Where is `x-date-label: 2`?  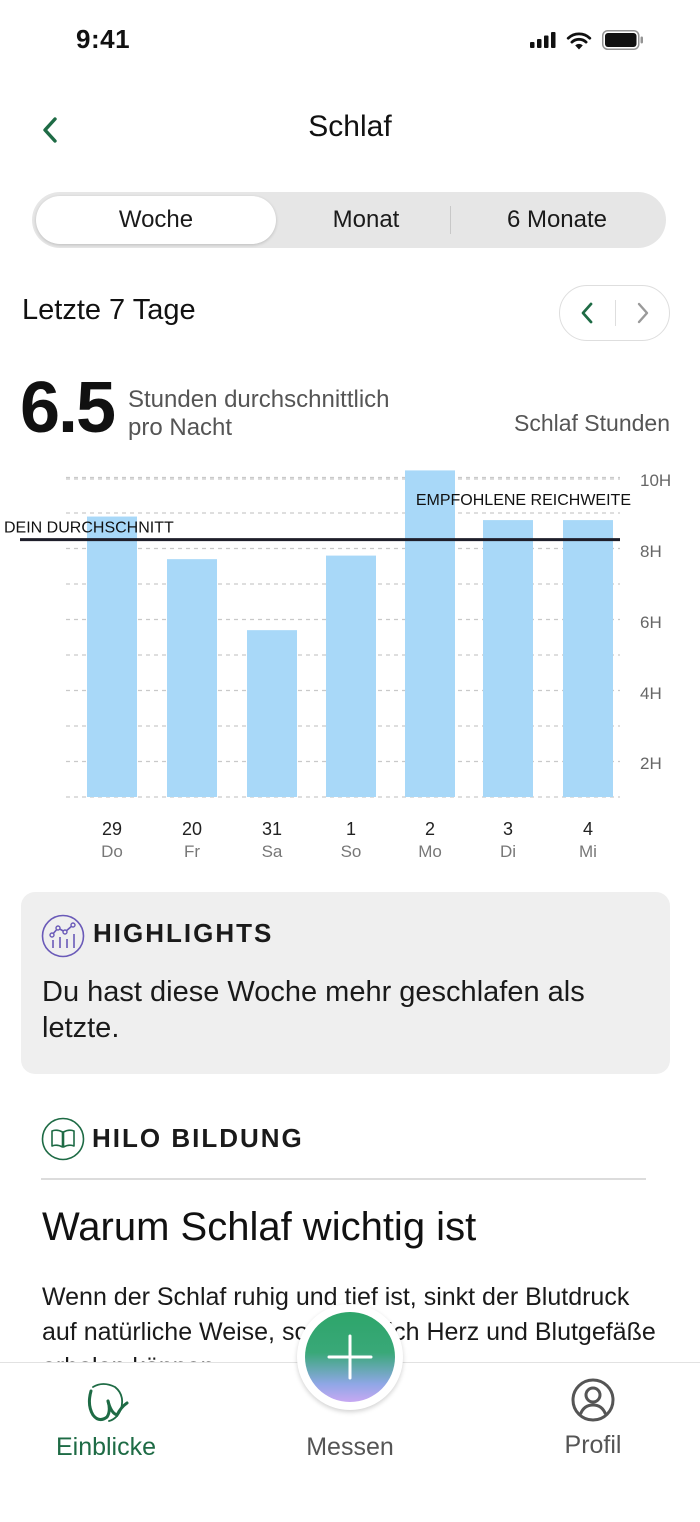 x-date-label: 2 is located at coordinates (430, 829).